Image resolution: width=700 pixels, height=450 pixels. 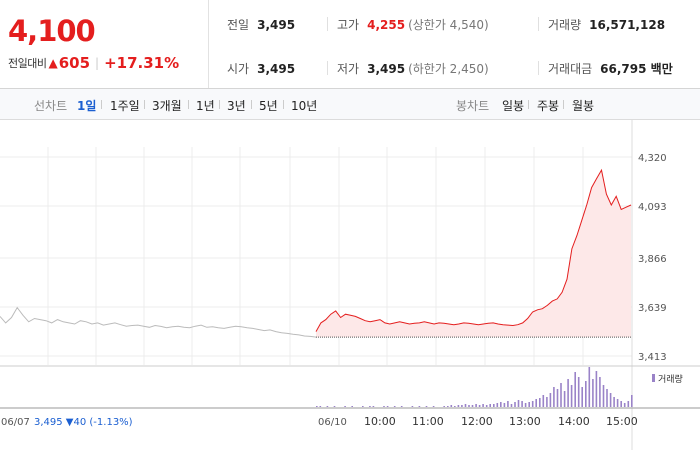 I want to click on x-axis-label: 12:00, so click(x=477, y=421).